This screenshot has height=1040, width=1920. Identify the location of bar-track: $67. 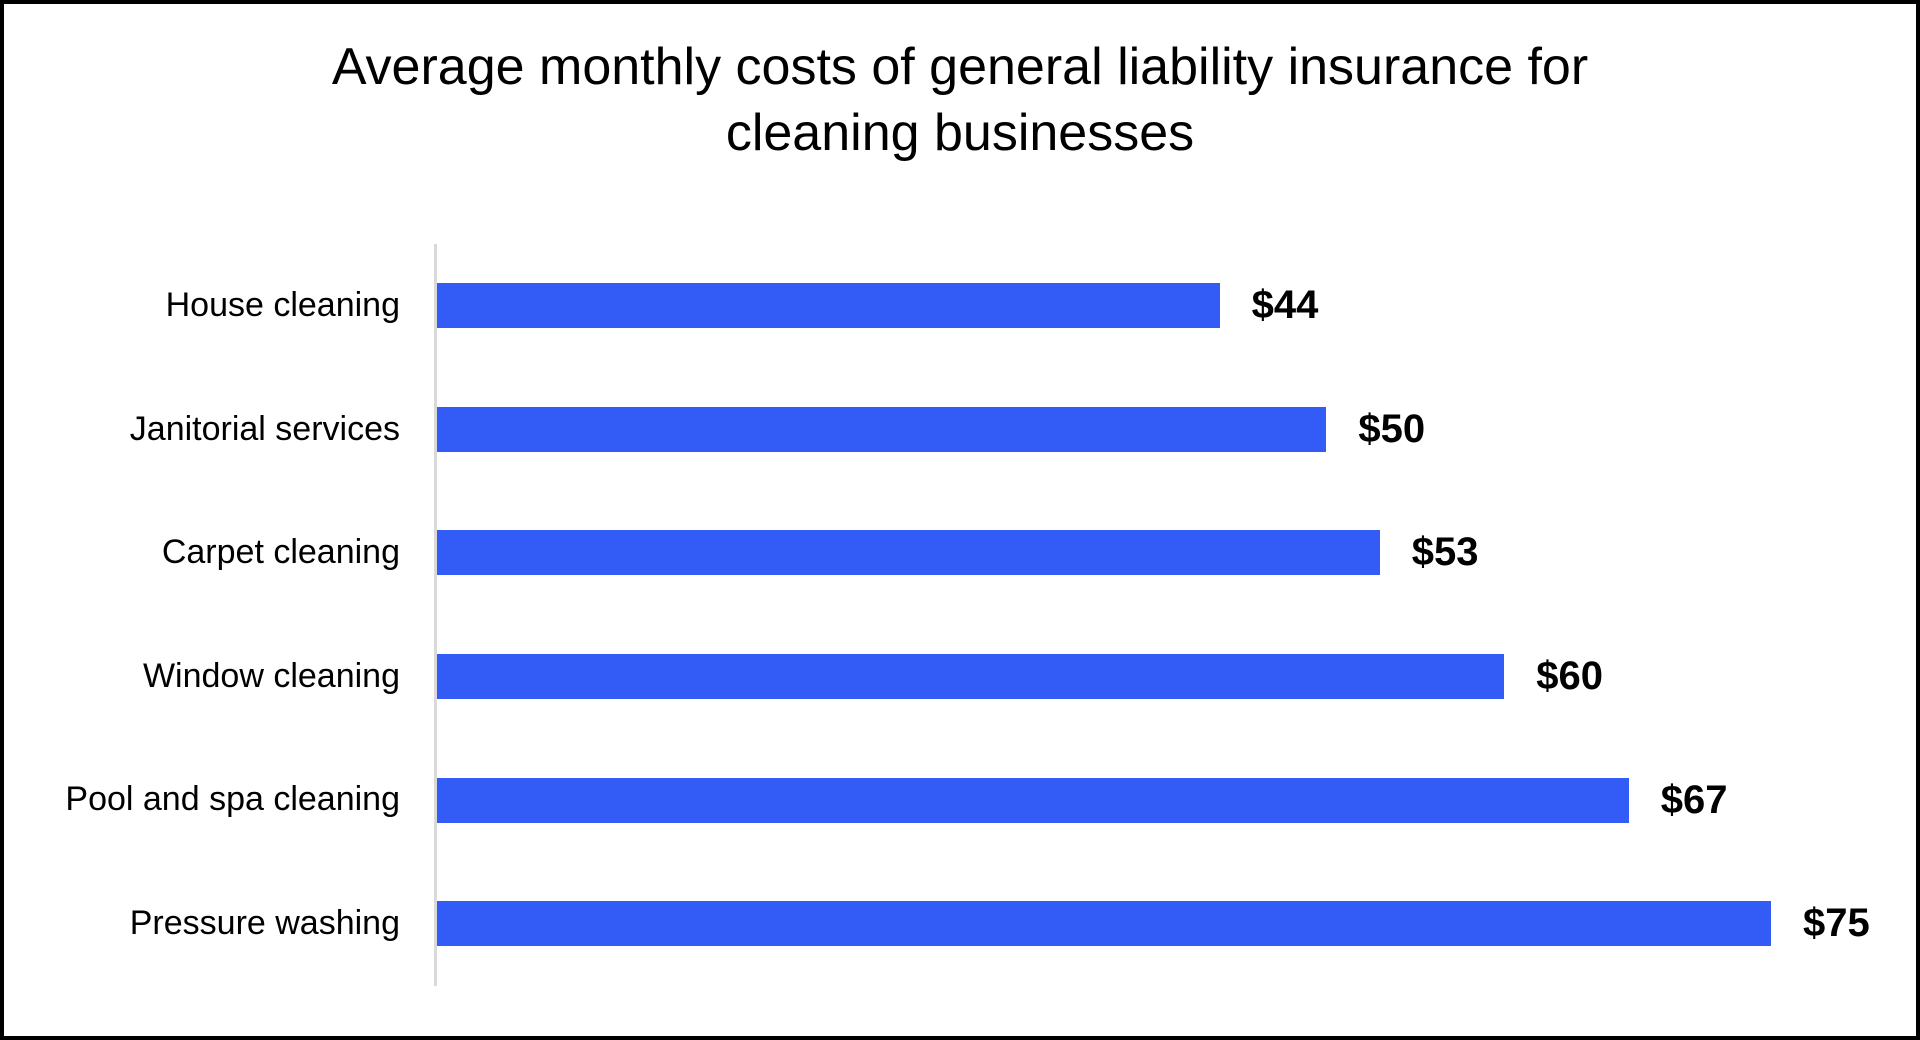
(1175, 800).